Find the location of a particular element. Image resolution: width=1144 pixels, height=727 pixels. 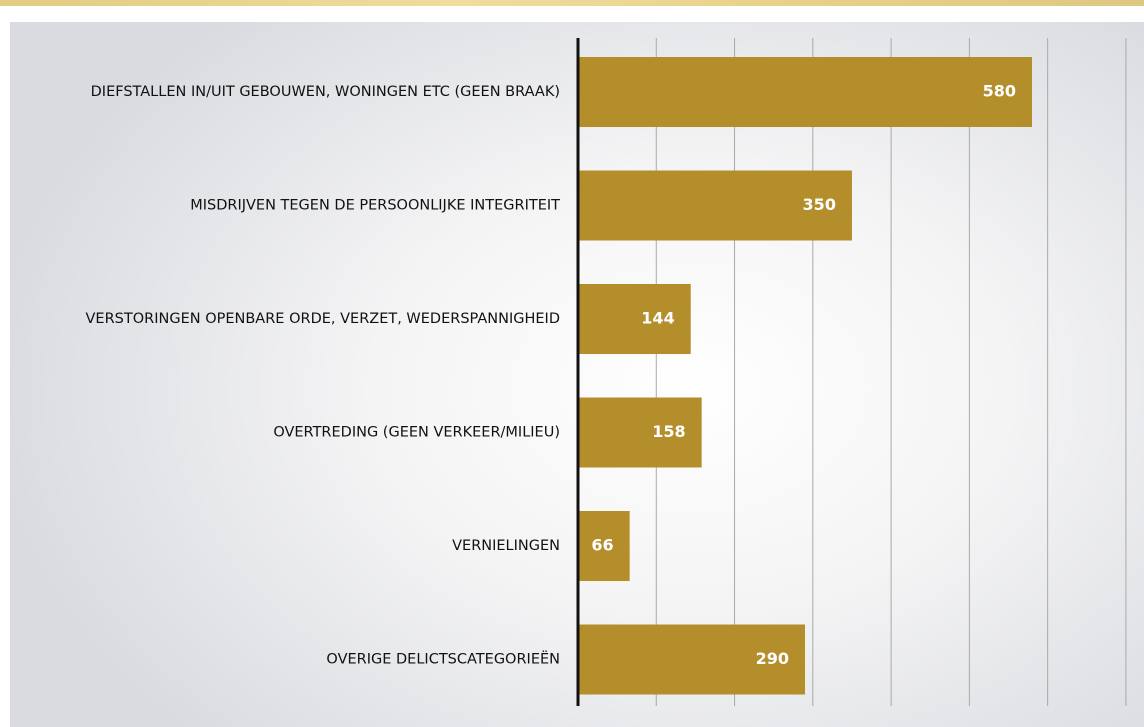

data-label-4: 66 is located at coordinates (602, 545).